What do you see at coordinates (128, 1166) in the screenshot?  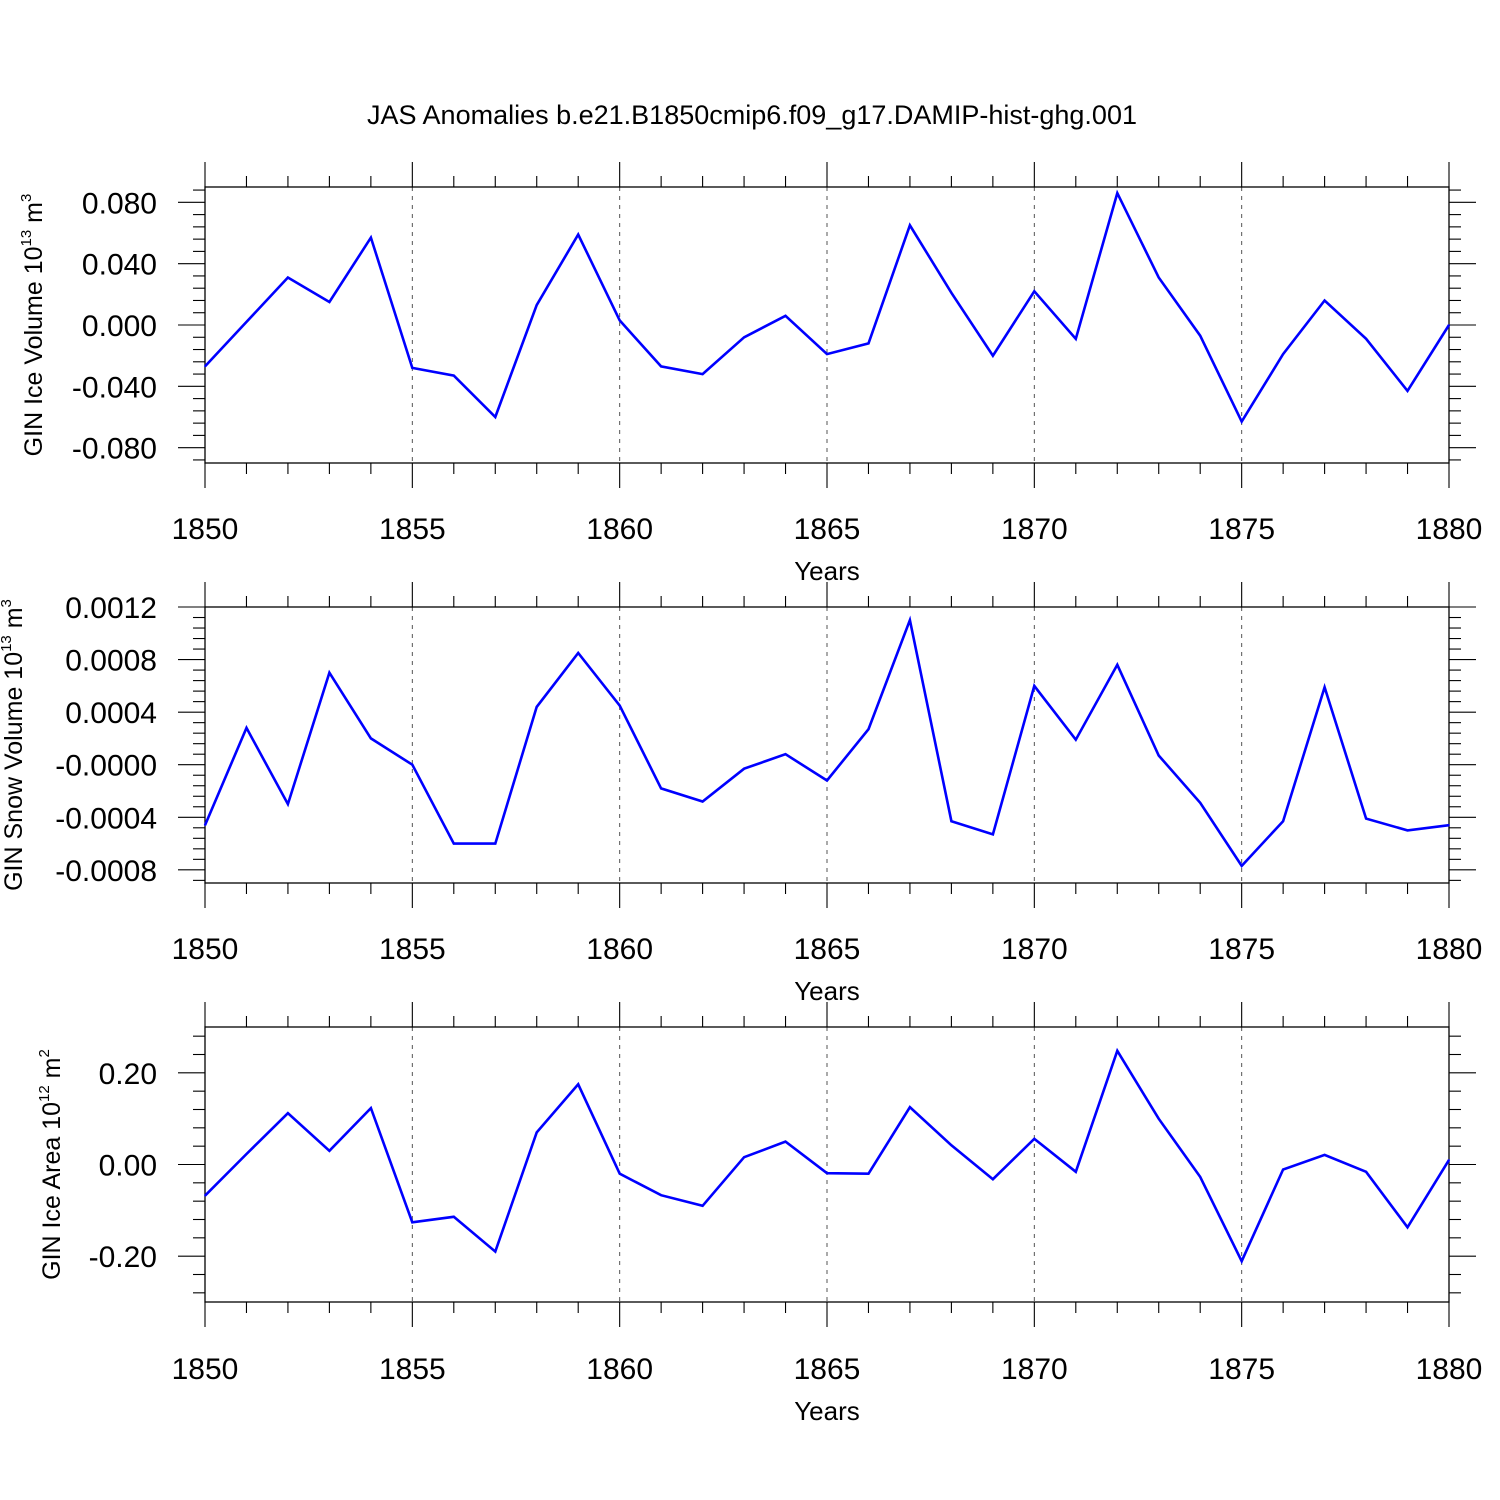 I see `y-tick-label: 0.00` at bounding box center [128, 1166].